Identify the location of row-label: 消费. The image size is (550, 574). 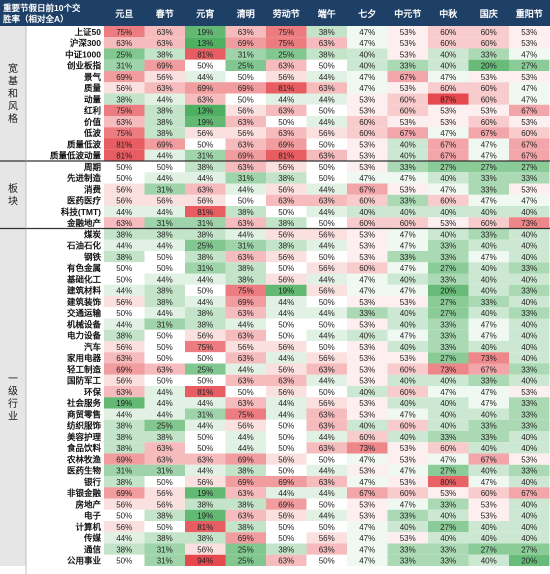
(93, 189).